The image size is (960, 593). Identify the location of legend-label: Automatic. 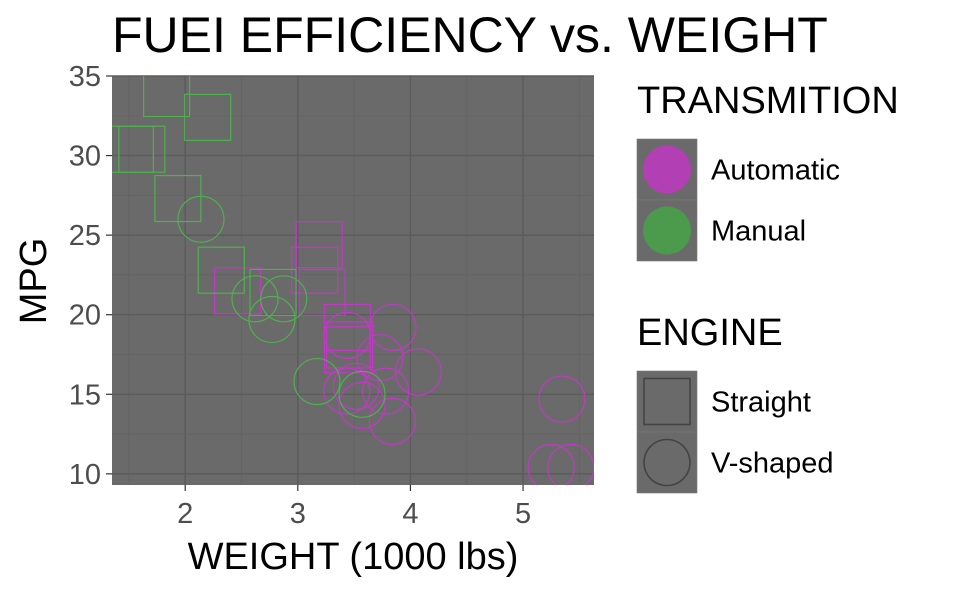
(775, 171).